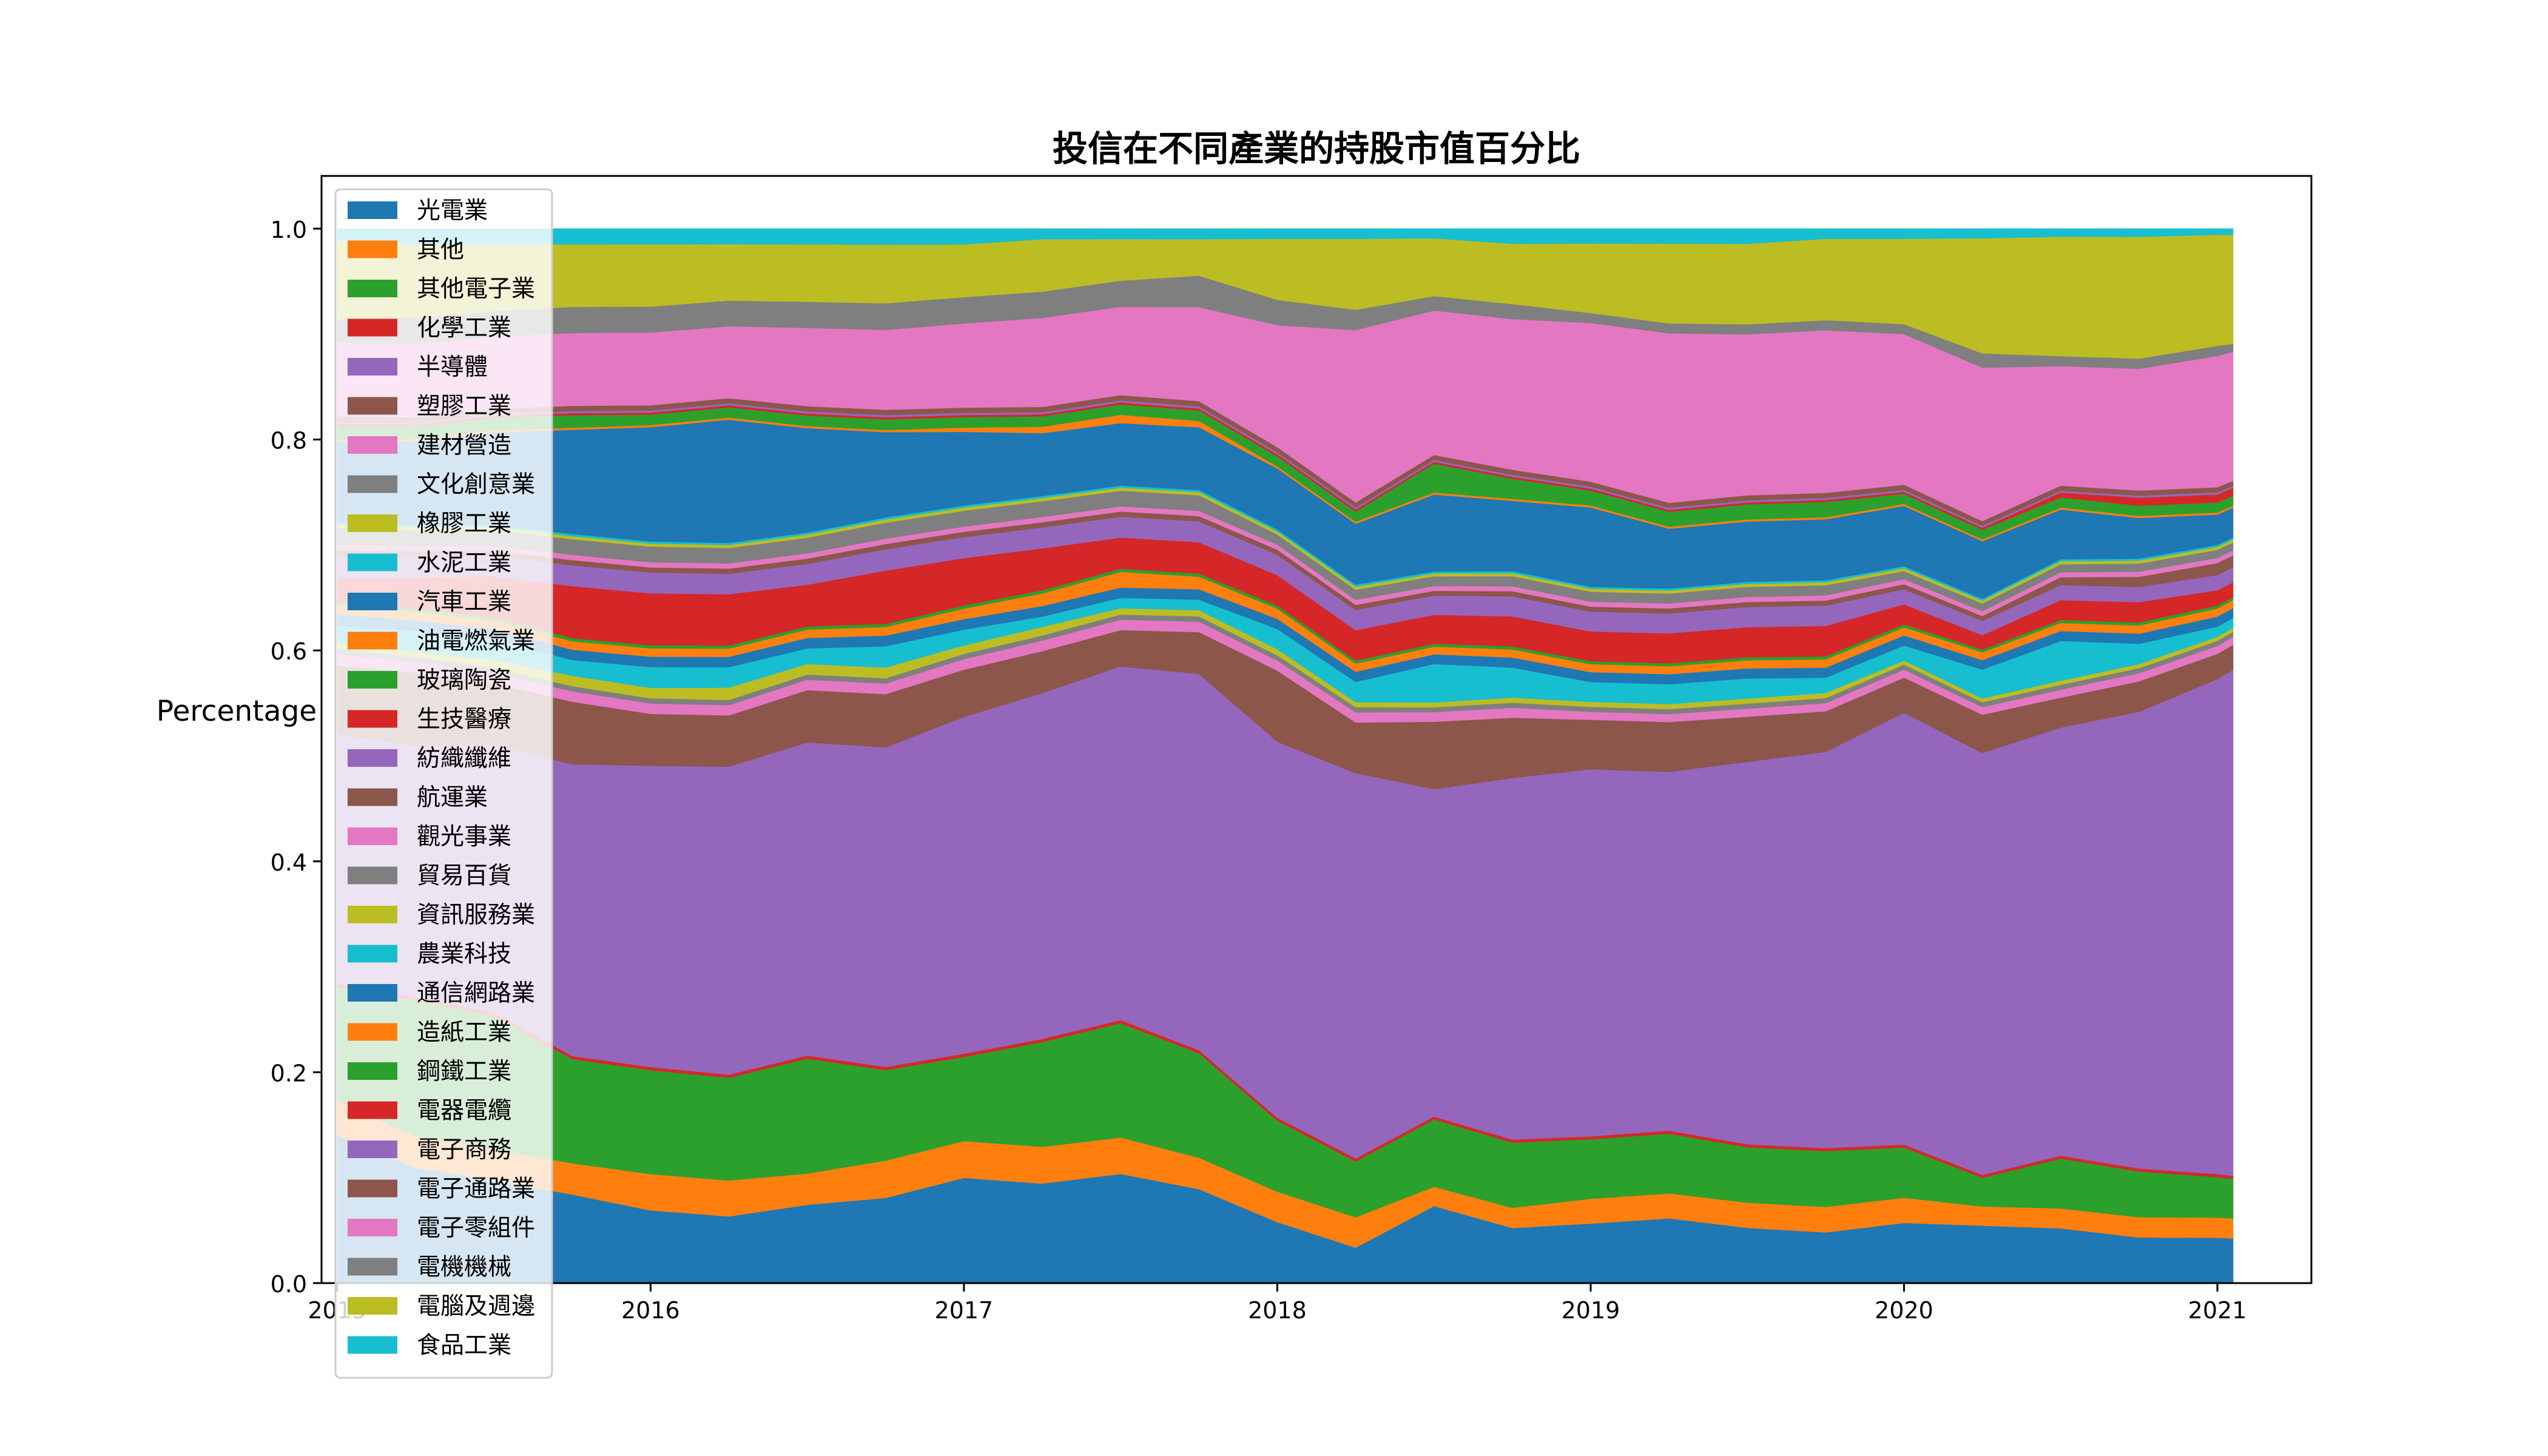 The height and width of the screenshot is (1456, 2548). I want to click on y-tick-label: 0.4, so click(289, 862).